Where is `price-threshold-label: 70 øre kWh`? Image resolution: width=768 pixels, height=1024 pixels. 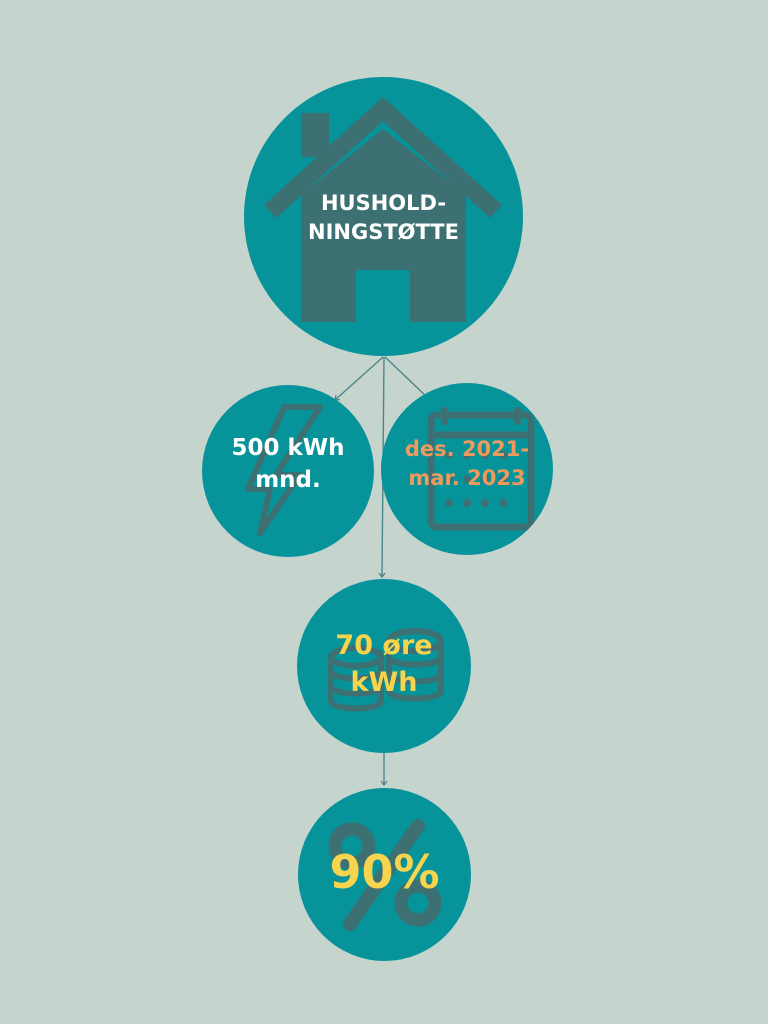
price-threshold-label: 70 øre kWh is located at coordinates (384, 664).